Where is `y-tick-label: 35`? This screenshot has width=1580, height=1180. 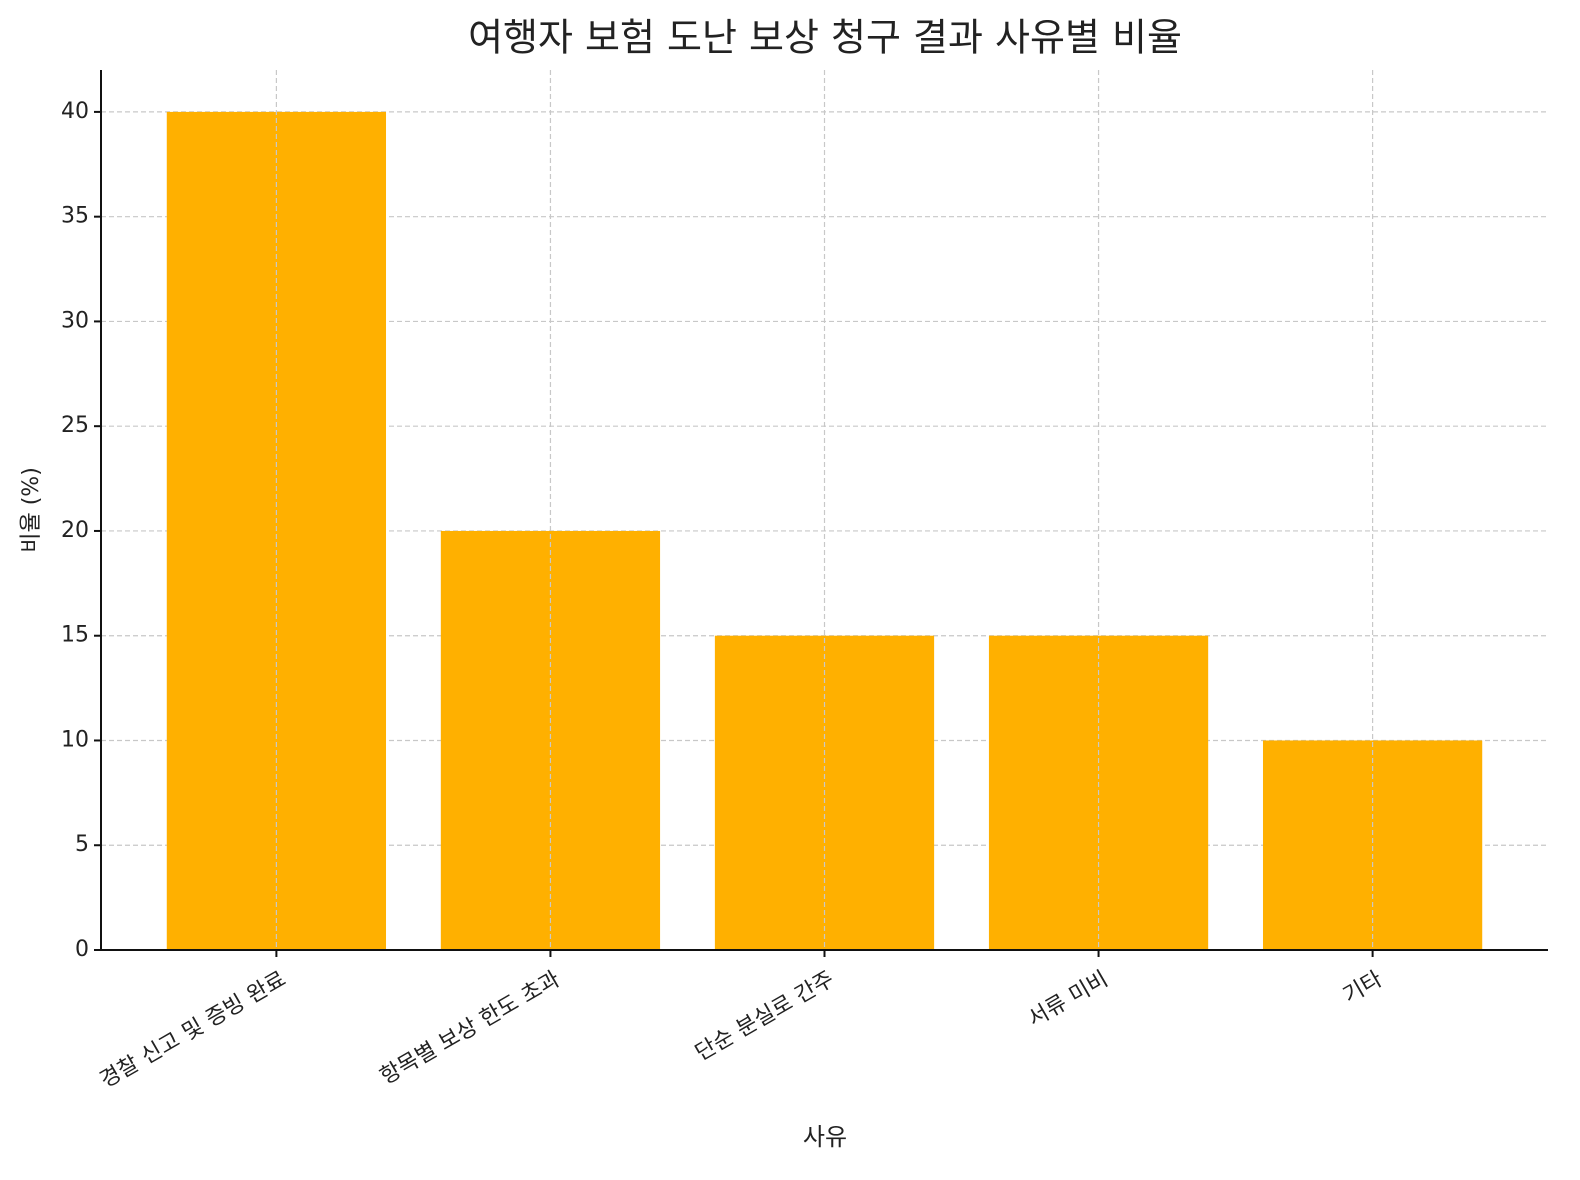 y-tick-label: 35 is located at coordinates (75, 216).